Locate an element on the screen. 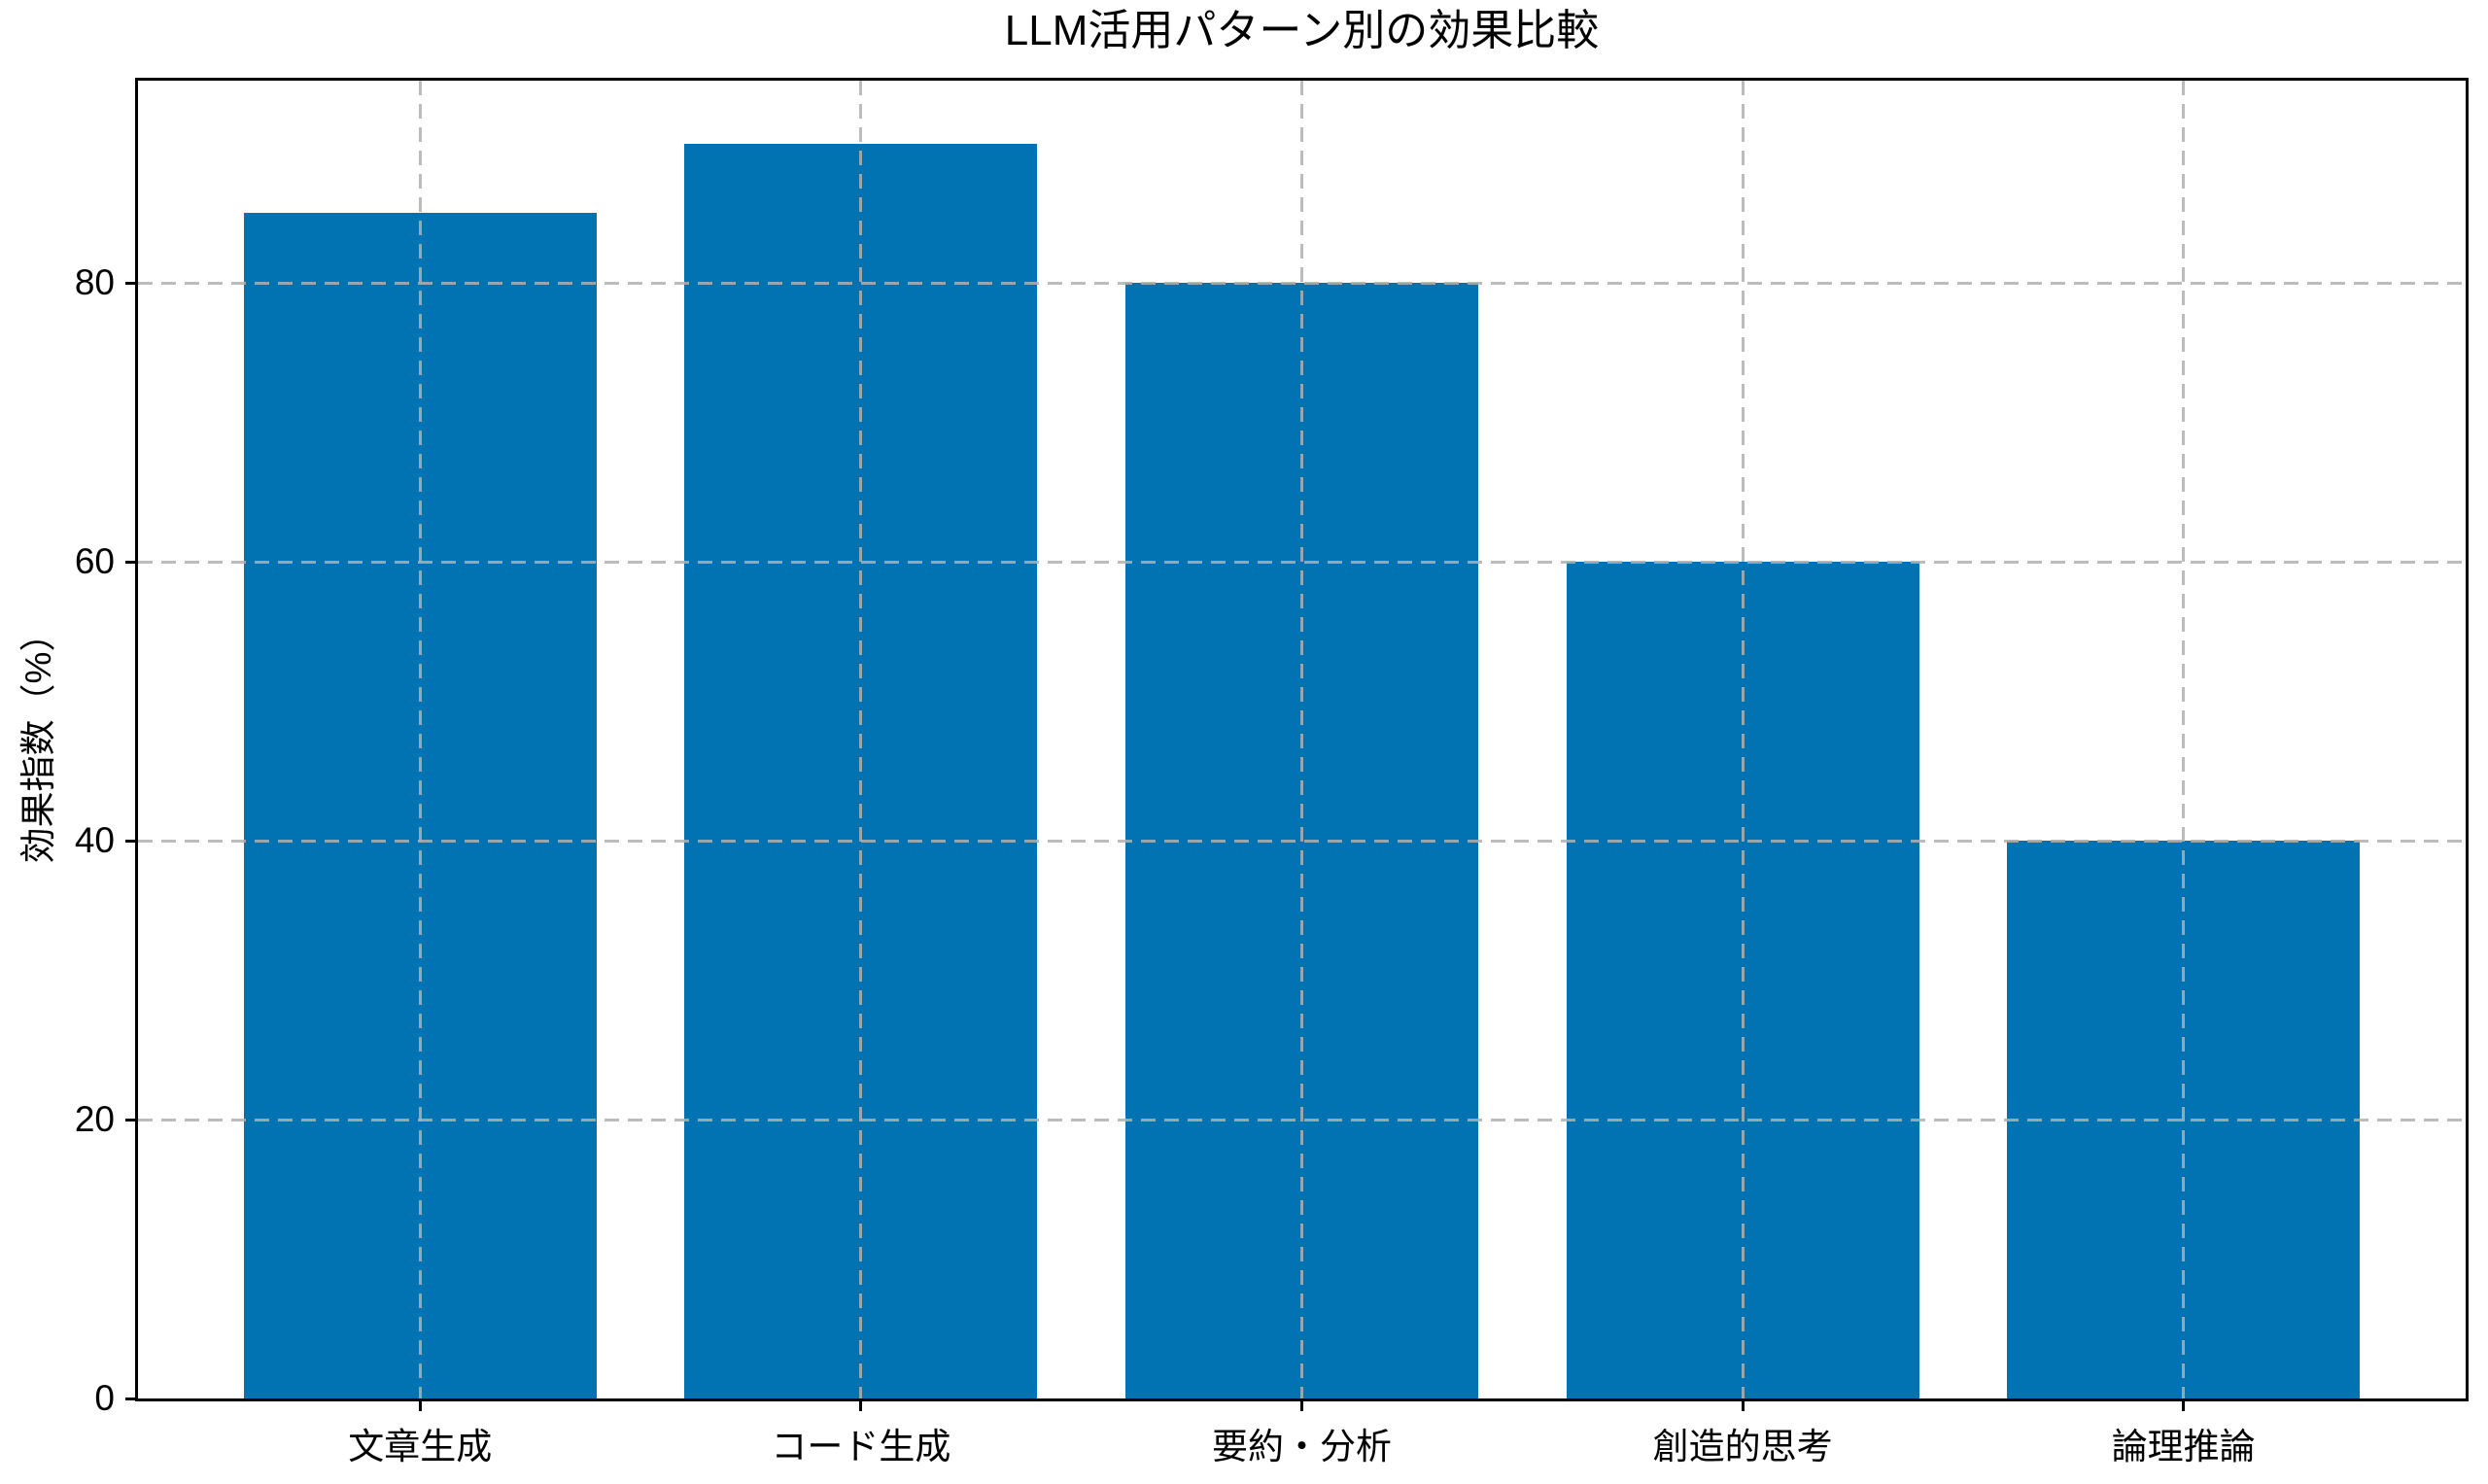  y-tick-label: 80 is located at coordinates (94, 282).